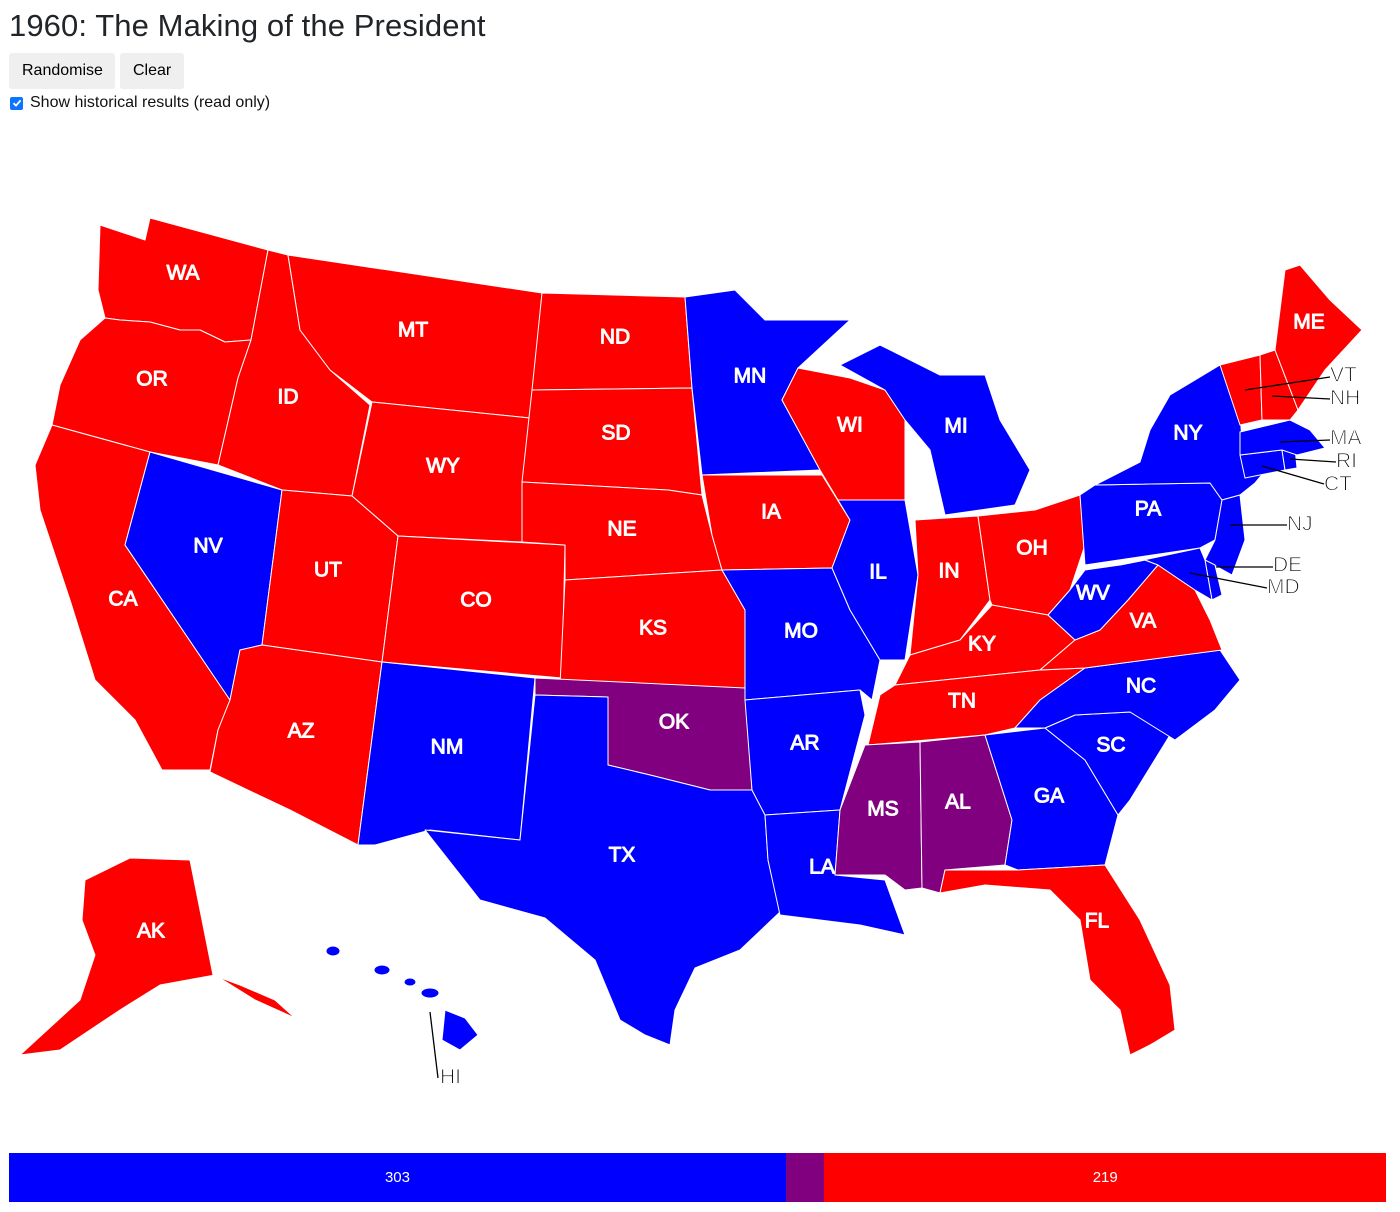 The width and height of the screenshot is (1400, 1212). I want to click on state-IL, so click(875, 580).